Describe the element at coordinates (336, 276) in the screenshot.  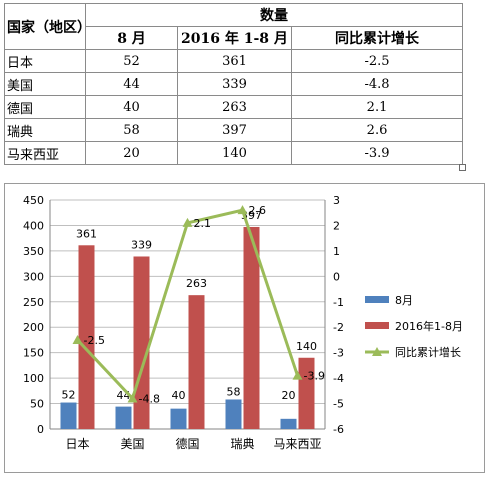
I see `y2-tick-label: 0` at that location.